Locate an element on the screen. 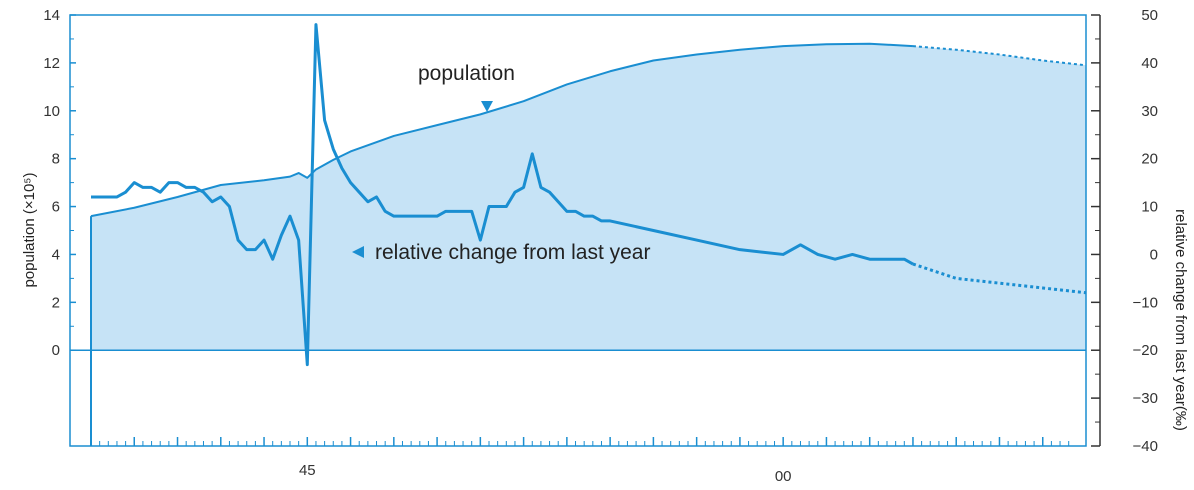  x-tick-label: 00 is located at coordinates (783, 476).